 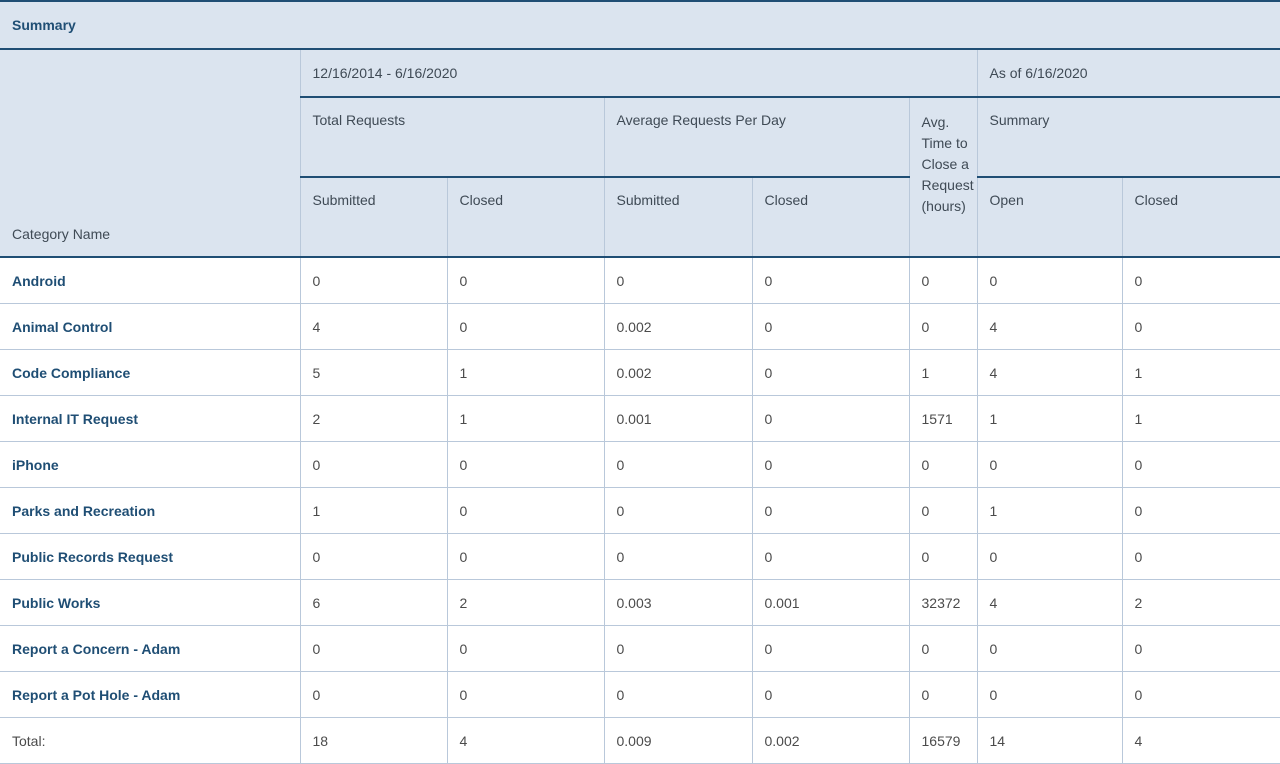 I want to click on table-row: Android 0 0 0 0 0 0 0, so click(x=640, y=280).